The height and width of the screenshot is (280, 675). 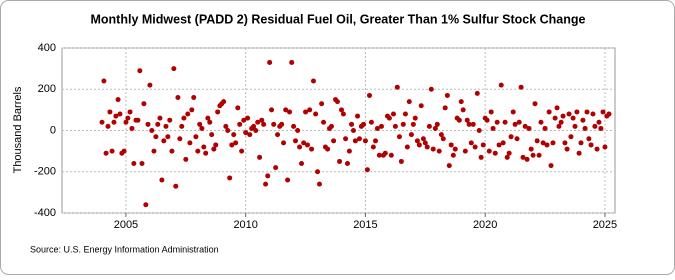 What do you see at coordinates (485, 225) in the screenshot?
I see `x-tick-label: 2020` at bounding box center [485, 225].